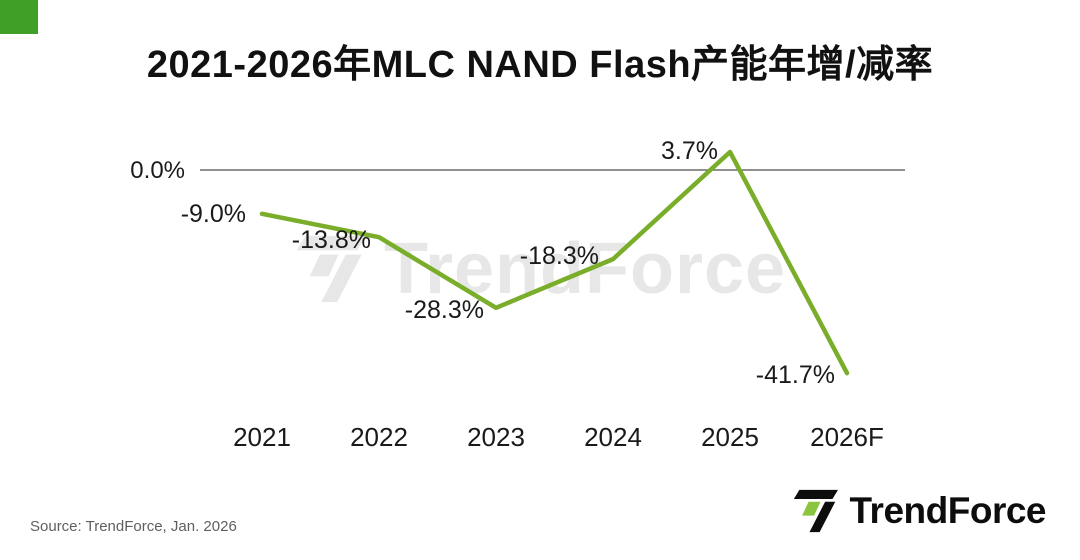 The image size is (1080, 560). I want to click on x-tick-2022: 2022, so click(379, 437).